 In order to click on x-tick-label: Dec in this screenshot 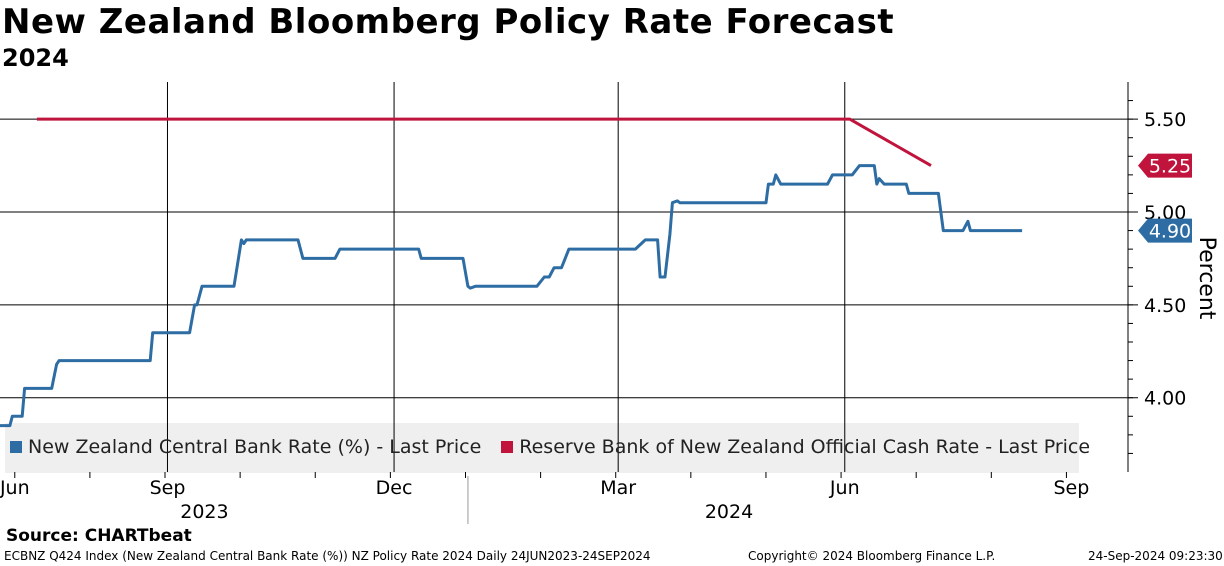, I will do `click(394, 488)`.